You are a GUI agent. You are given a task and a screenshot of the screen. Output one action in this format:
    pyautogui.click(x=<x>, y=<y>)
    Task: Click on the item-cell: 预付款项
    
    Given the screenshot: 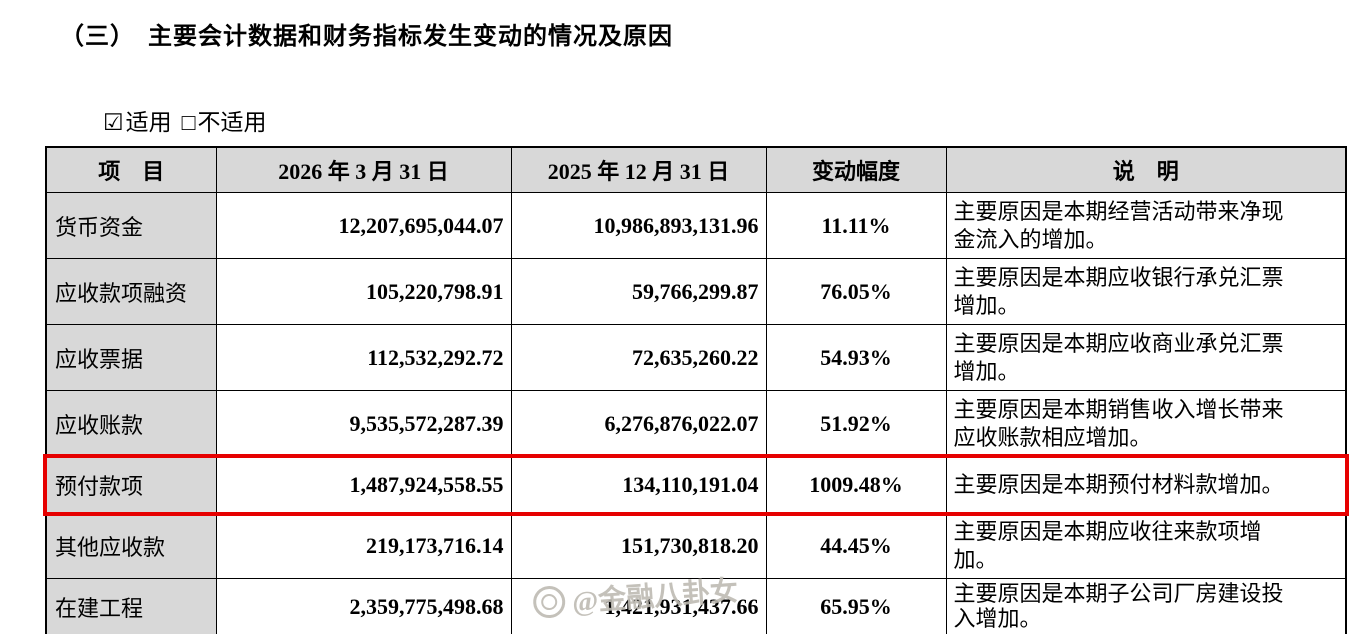 What is the action you would take?
    pyautogui.click(x=131, y=484)
    